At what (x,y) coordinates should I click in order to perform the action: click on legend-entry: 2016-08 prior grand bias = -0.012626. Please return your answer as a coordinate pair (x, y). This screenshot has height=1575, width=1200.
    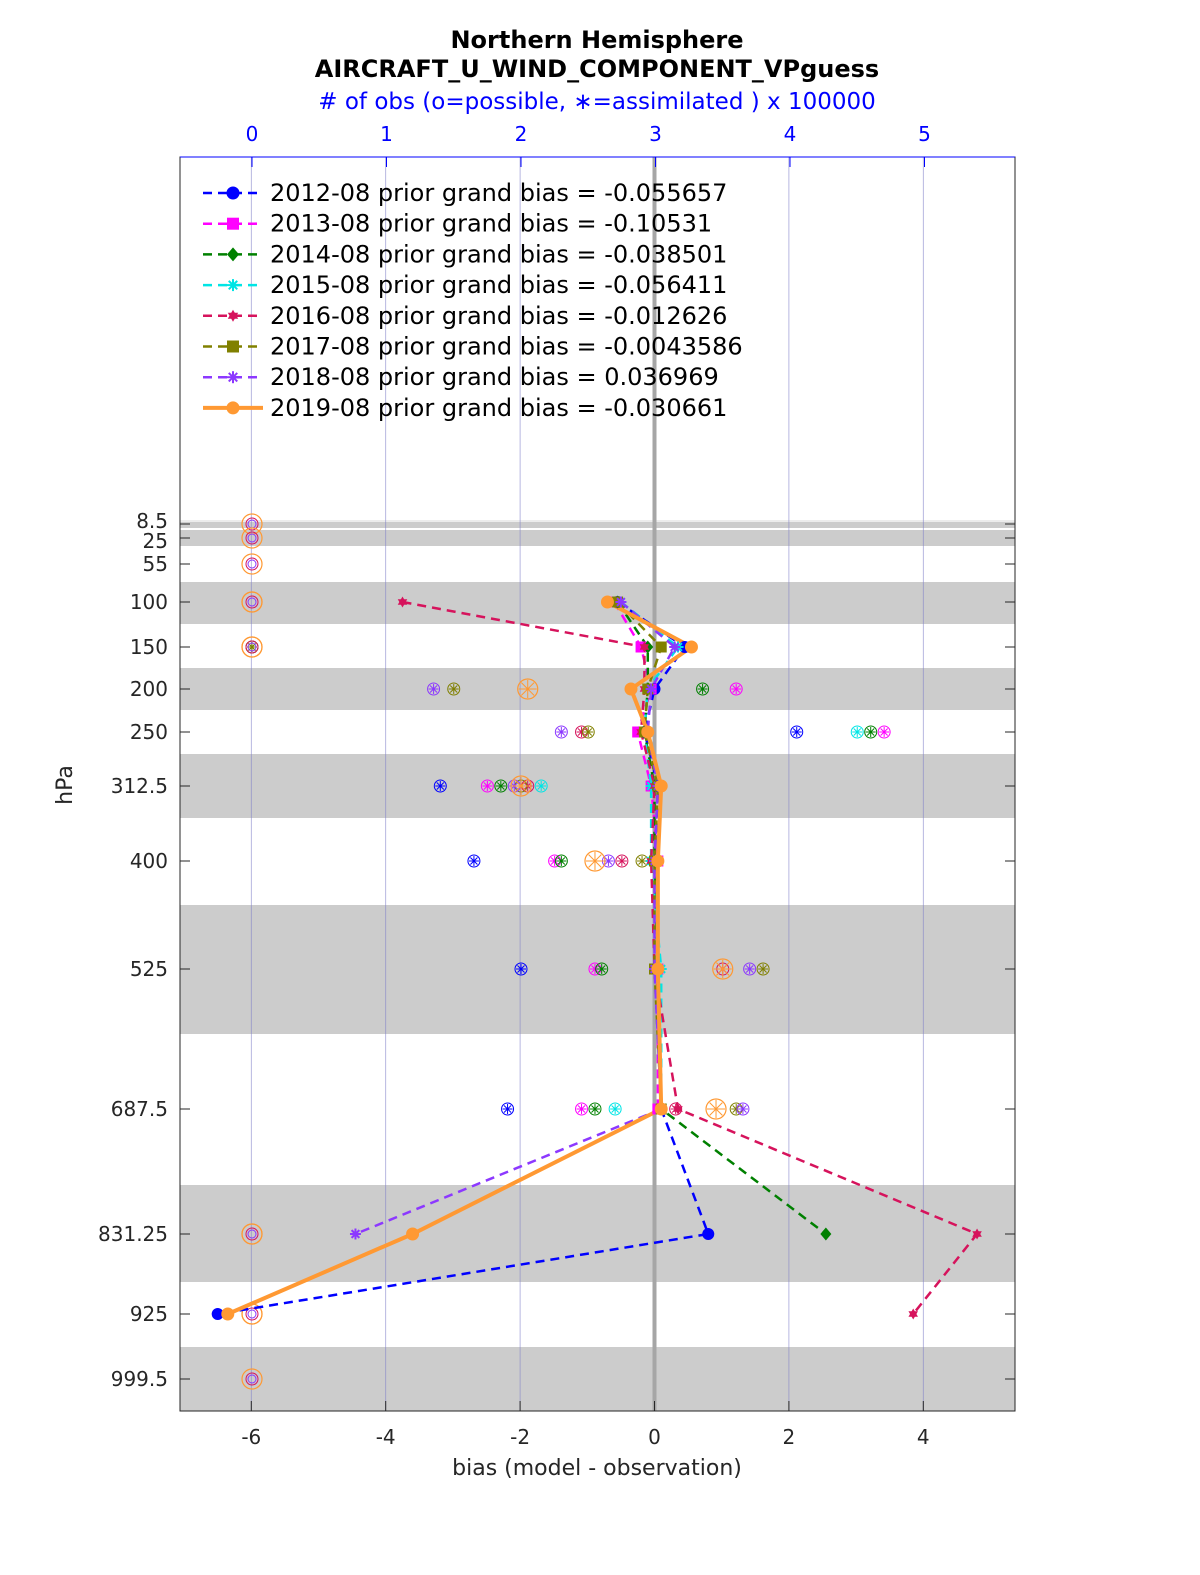
    Looking at the image, I should click on (498, 316).